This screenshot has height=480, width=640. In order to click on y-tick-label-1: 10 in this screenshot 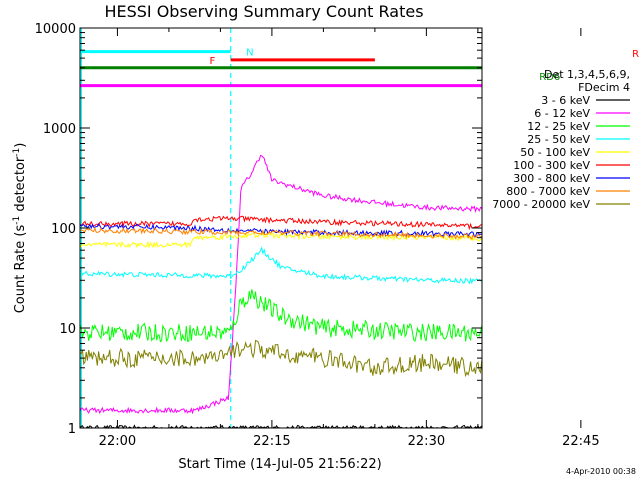, I will do `click(67, 329)`.